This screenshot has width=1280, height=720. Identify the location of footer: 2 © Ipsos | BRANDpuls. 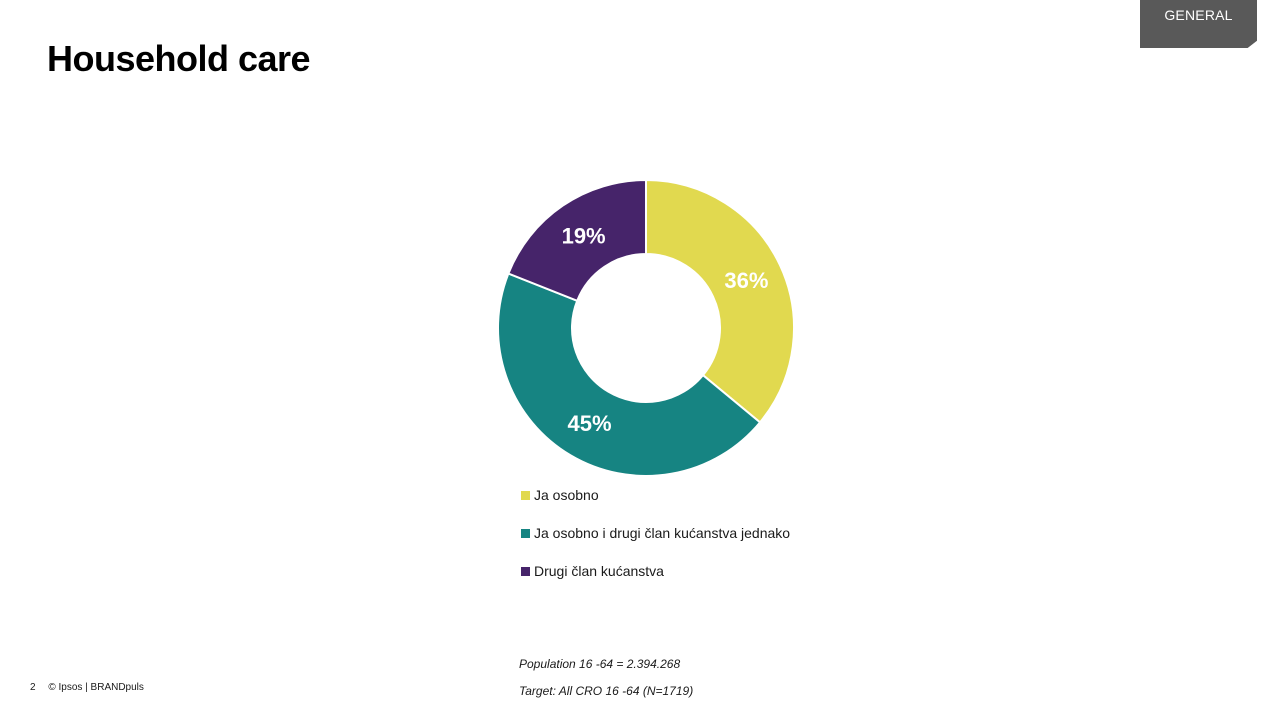
(87, 687).